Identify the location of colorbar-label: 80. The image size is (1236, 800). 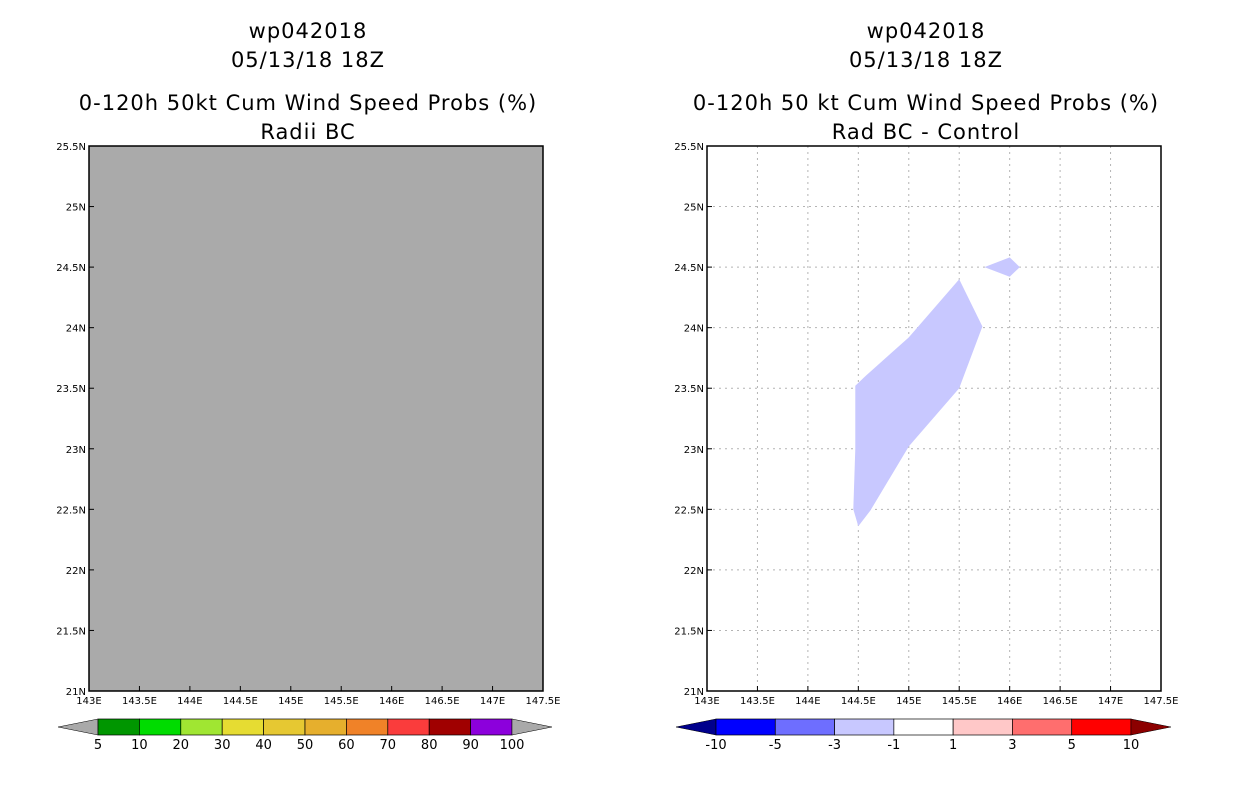
(429, 745).